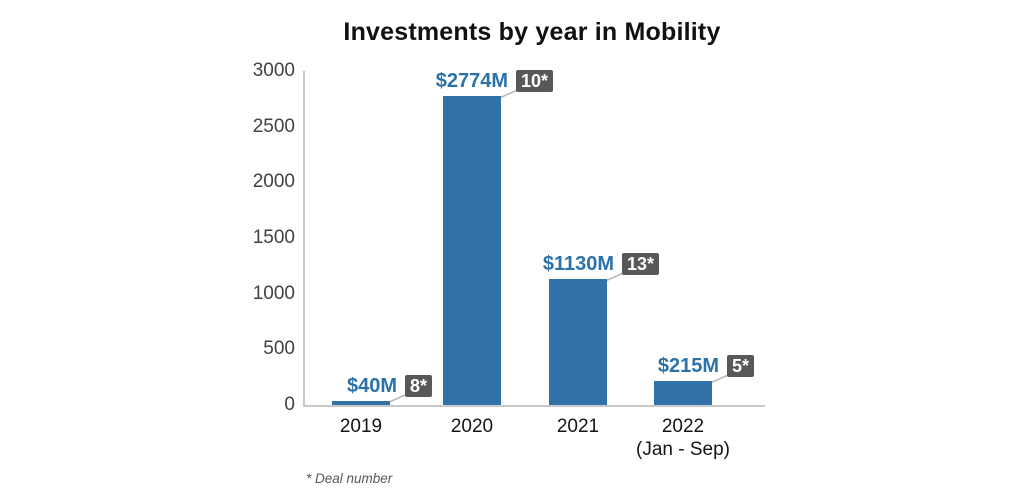  I want to click on y-tick-2500: 2500, so click(273, 126).